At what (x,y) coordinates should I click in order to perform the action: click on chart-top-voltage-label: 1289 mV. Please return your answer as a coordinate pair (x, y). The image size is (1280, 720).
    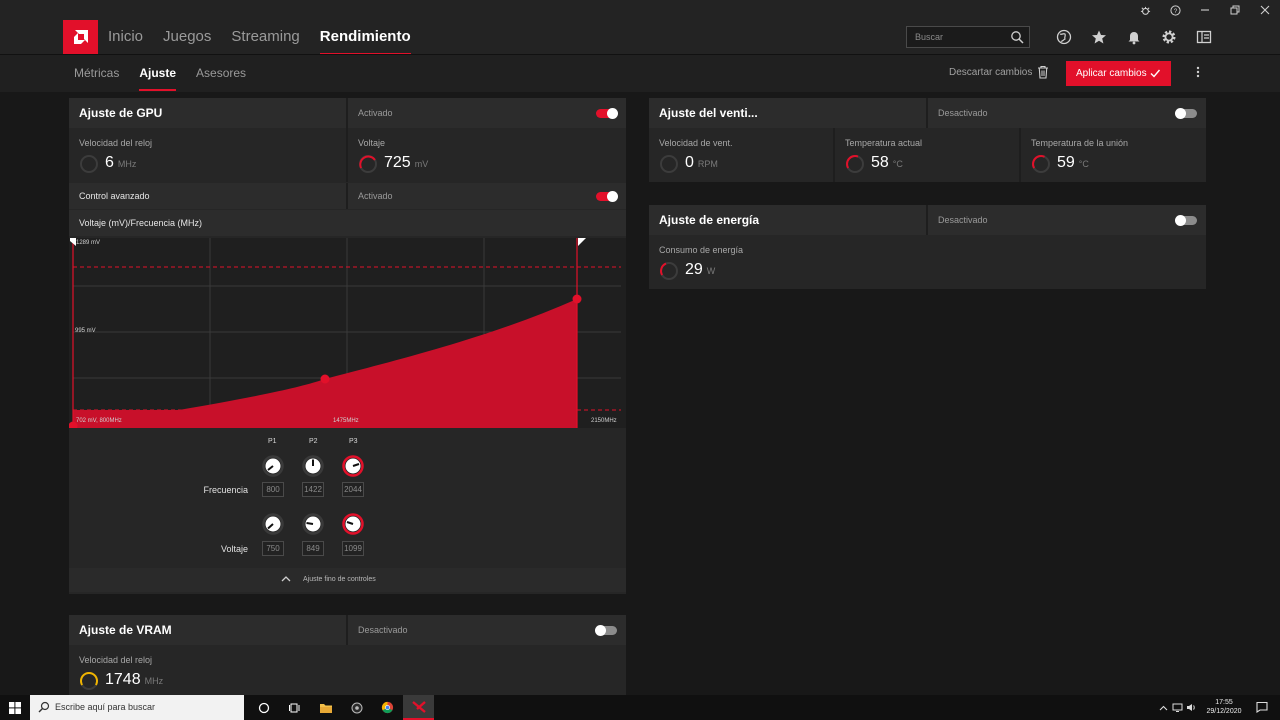
    Looking at the image, I should click on (88, 243).